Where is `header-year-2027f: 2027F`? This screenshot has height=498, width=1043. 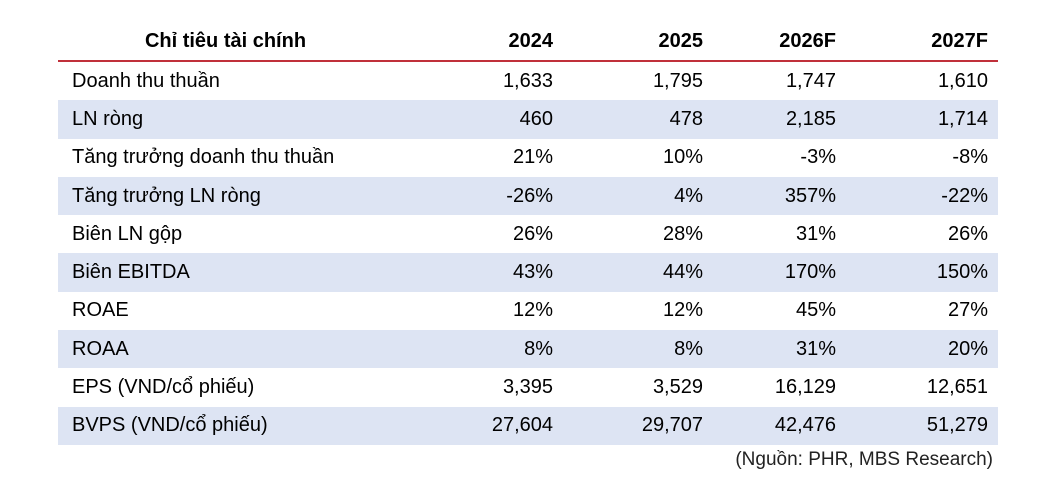 header-year-2027f: 2027F is located at coordinates (959, 40).